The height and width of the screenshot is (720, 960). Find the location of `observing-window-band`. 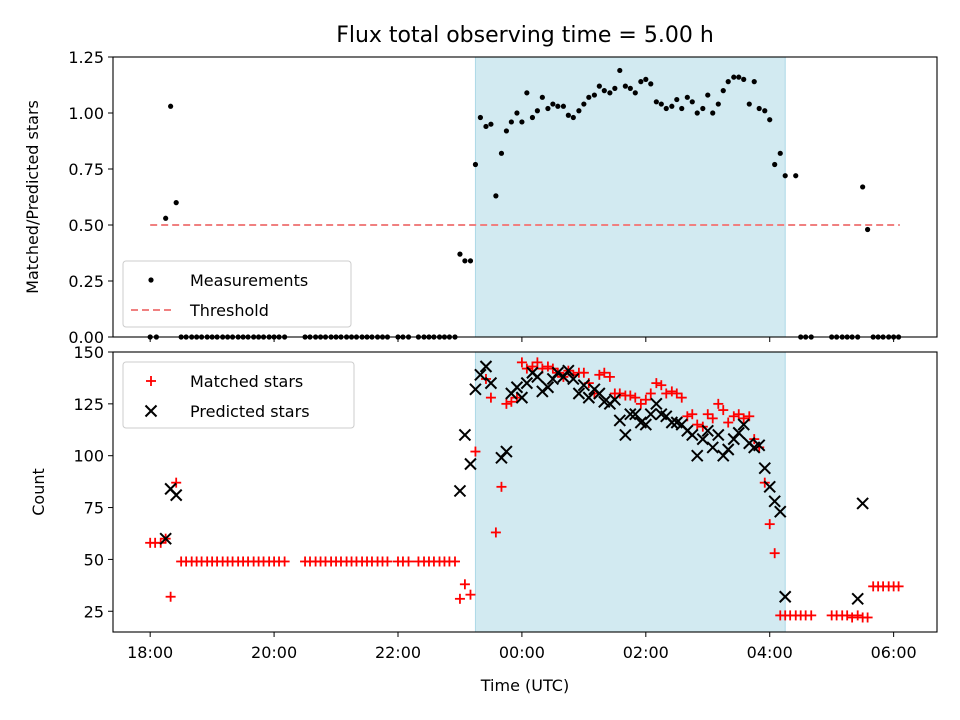

observing-window-band is located at coordinates (630, 197).